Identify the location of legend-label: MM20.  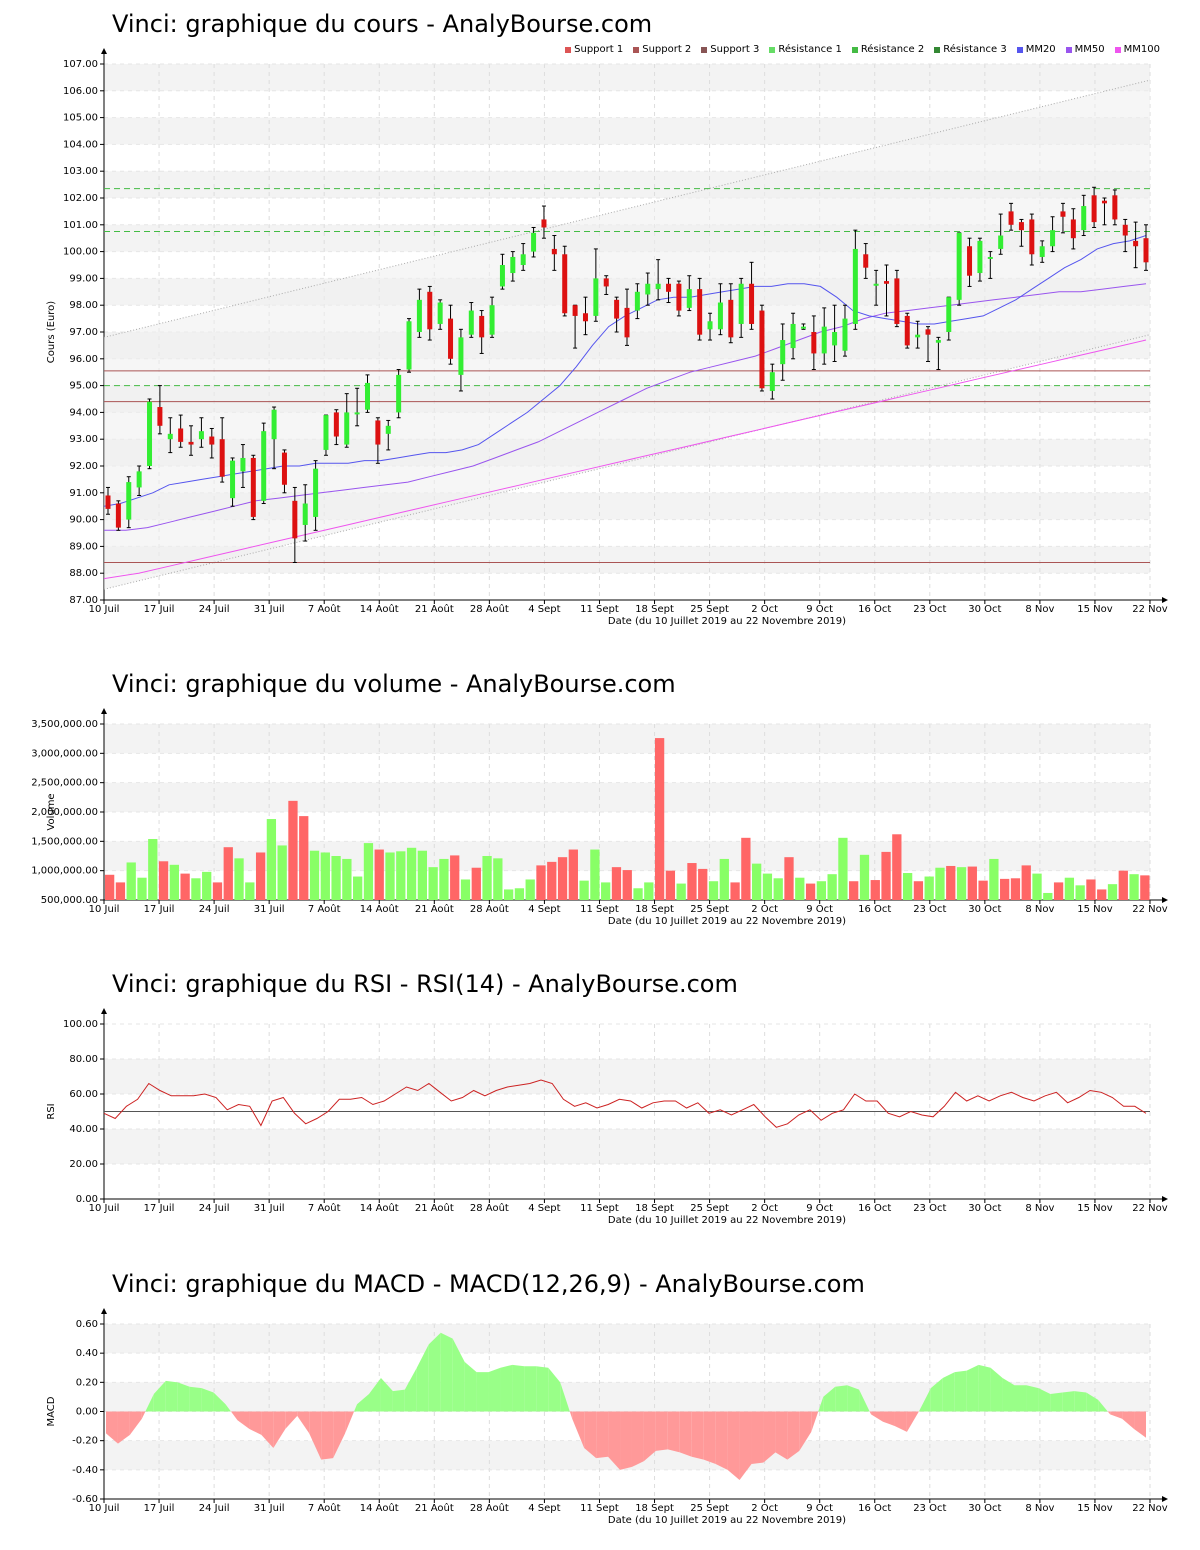
(1040, 49).